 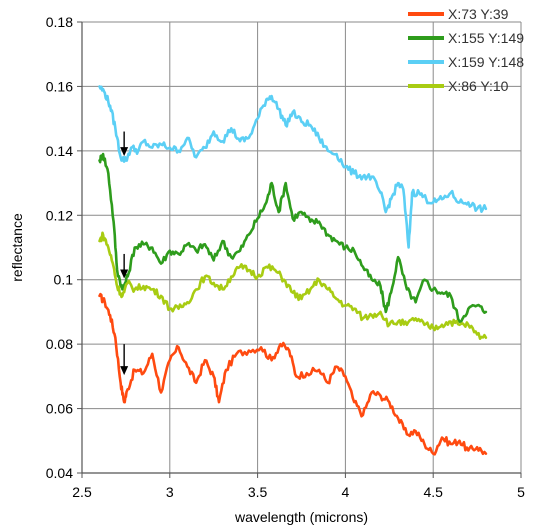 I want to click on legend-label: X:155 Y:149, so click(x=486, y=38).